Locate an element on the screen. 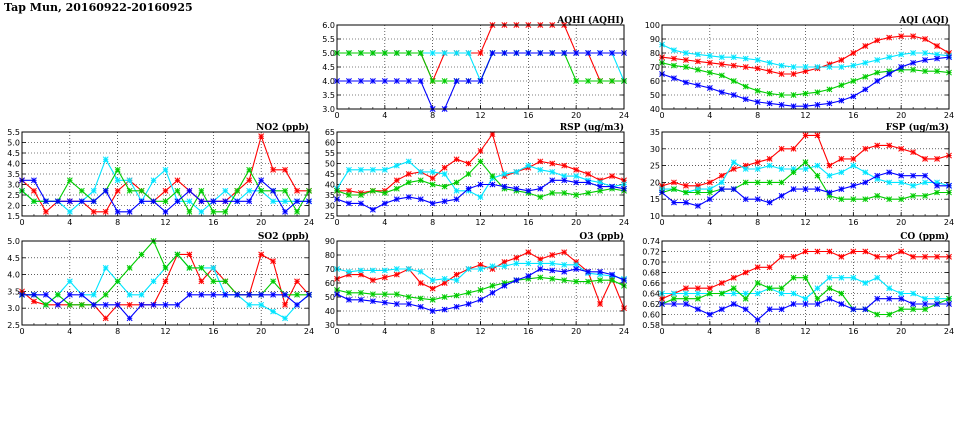 This screenshot has width=975, height=447. y-tick-label: 0.58 is located at coordinates (651, 325).